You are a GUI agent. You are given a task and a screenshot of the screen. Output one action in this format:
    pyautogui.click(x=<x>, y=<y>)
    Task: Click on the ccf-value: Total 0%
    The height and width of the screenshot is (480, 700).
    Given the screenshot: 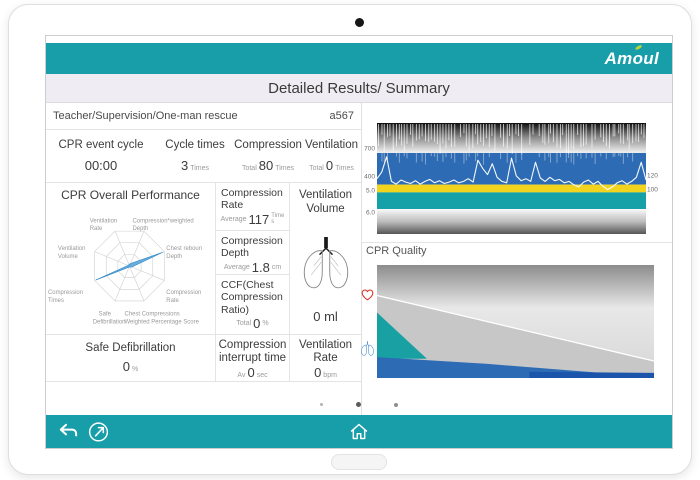 What is the action you would take?
    pyautogui.click(x=252, y=323)
    